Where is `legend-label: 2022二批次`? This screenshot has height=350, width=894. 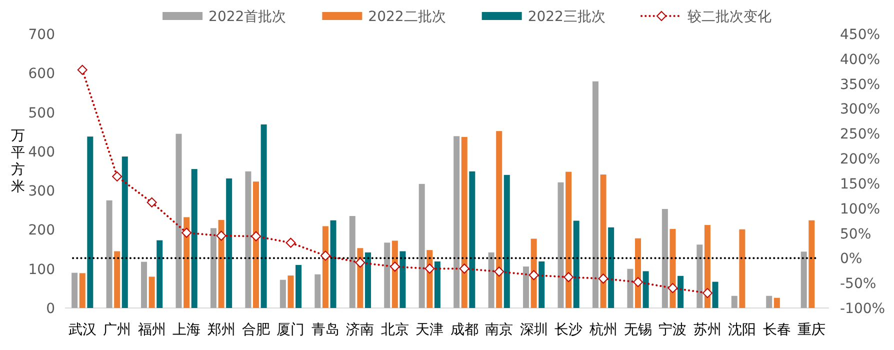 legend-label: 2022二批次 is located at coordinates (407, 17).